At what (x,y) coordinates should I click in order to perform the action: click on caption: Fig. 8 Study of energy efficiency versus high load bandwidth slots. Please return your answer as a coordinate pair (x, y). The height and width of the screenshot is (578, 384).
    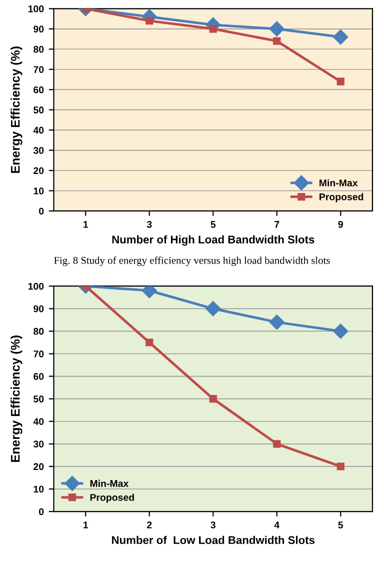
    Looking at the image, I should click on (192, 261).